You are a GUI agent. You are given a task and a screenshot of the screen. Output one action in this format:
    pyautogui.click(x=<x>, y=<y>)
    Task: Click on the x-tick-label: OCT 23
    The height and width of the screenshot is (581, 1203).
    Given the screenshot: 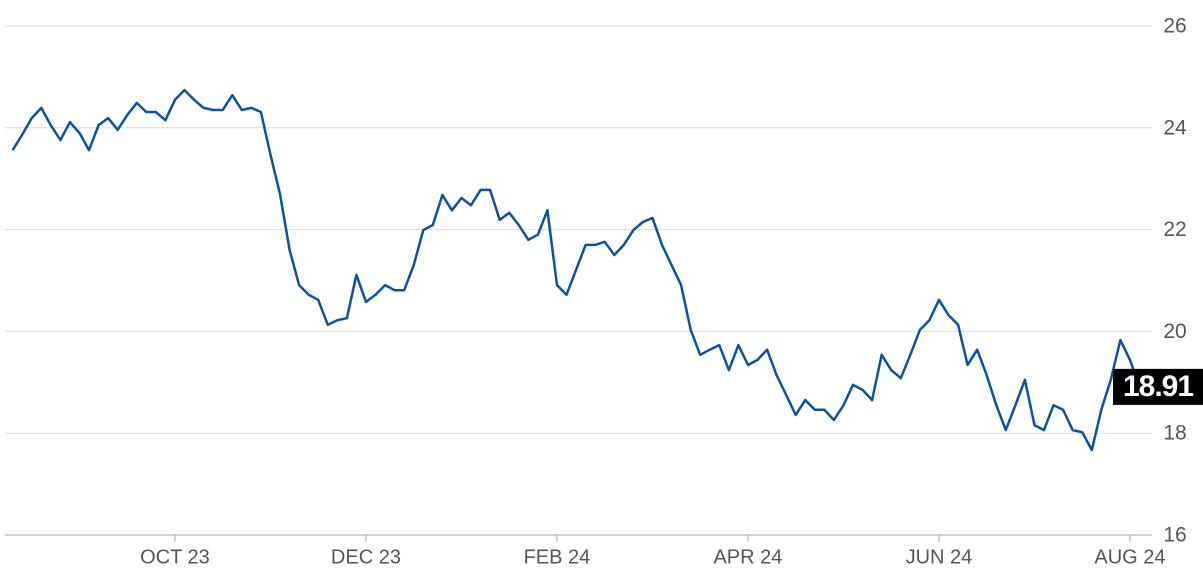 What is the action you would take?
    pyautogui.click(x=175, y=557)
    